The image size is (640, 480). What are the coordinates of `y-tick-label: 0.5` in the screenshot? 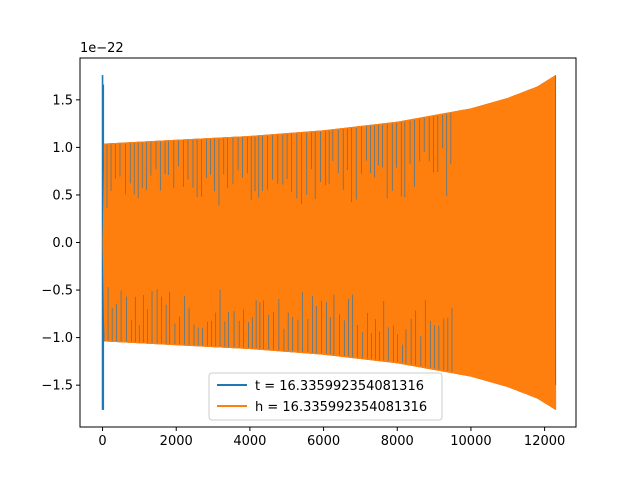 It's located at (62, 195).